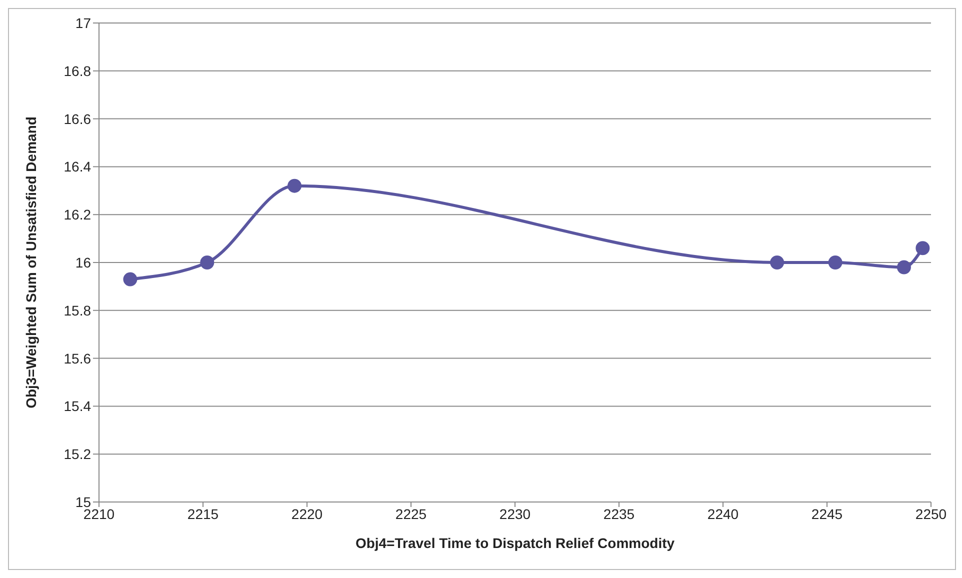  I want to click on x-tick-label: 2240, so click(723, 514).